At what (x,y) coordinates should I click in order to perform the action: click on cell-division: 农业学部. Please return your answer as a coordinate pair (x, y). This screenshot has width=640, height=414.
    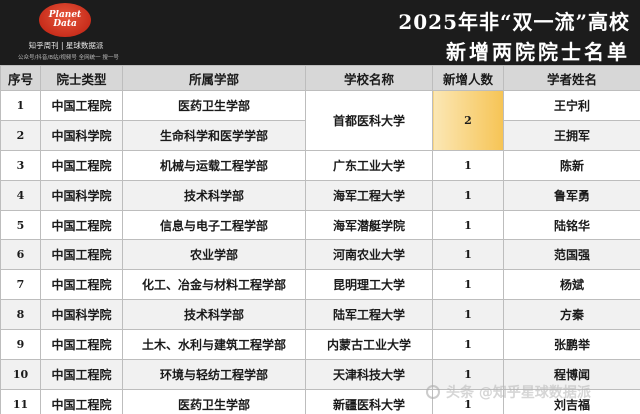
    Looking at the image, I should click on (214, 255).